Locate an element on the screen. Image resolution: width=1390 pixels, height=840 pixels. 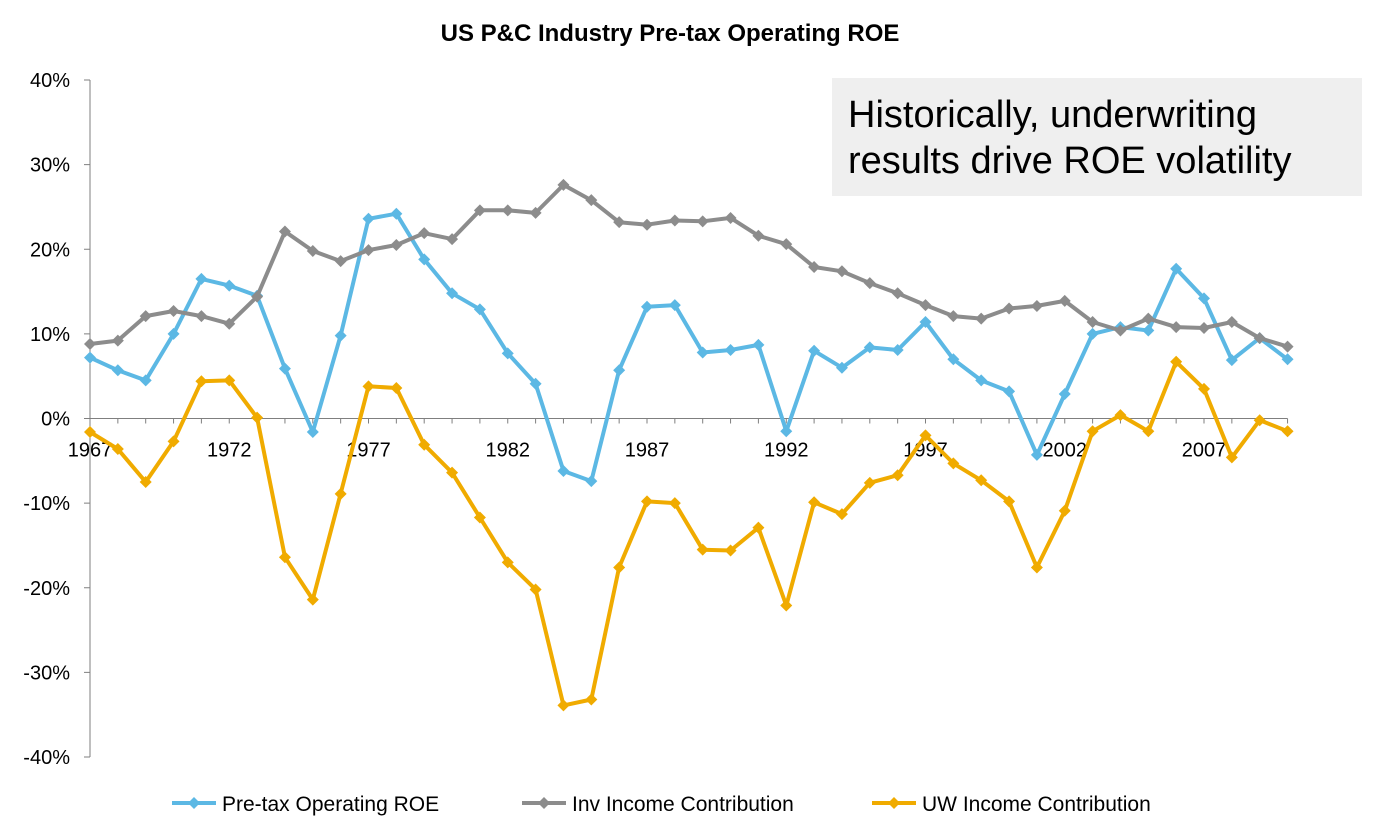
y-tick-label: 30% is located at coordinates (50, 166).